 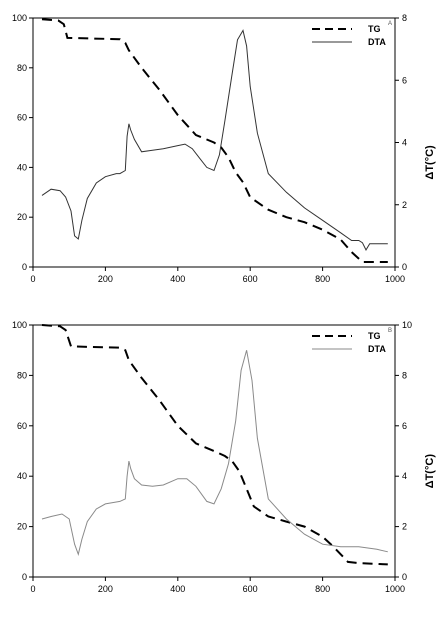 What do you see at coordinates (407, 325) in the screenshot?
I see `y-right-tick-label: 10` at bounding box center [407, 325].